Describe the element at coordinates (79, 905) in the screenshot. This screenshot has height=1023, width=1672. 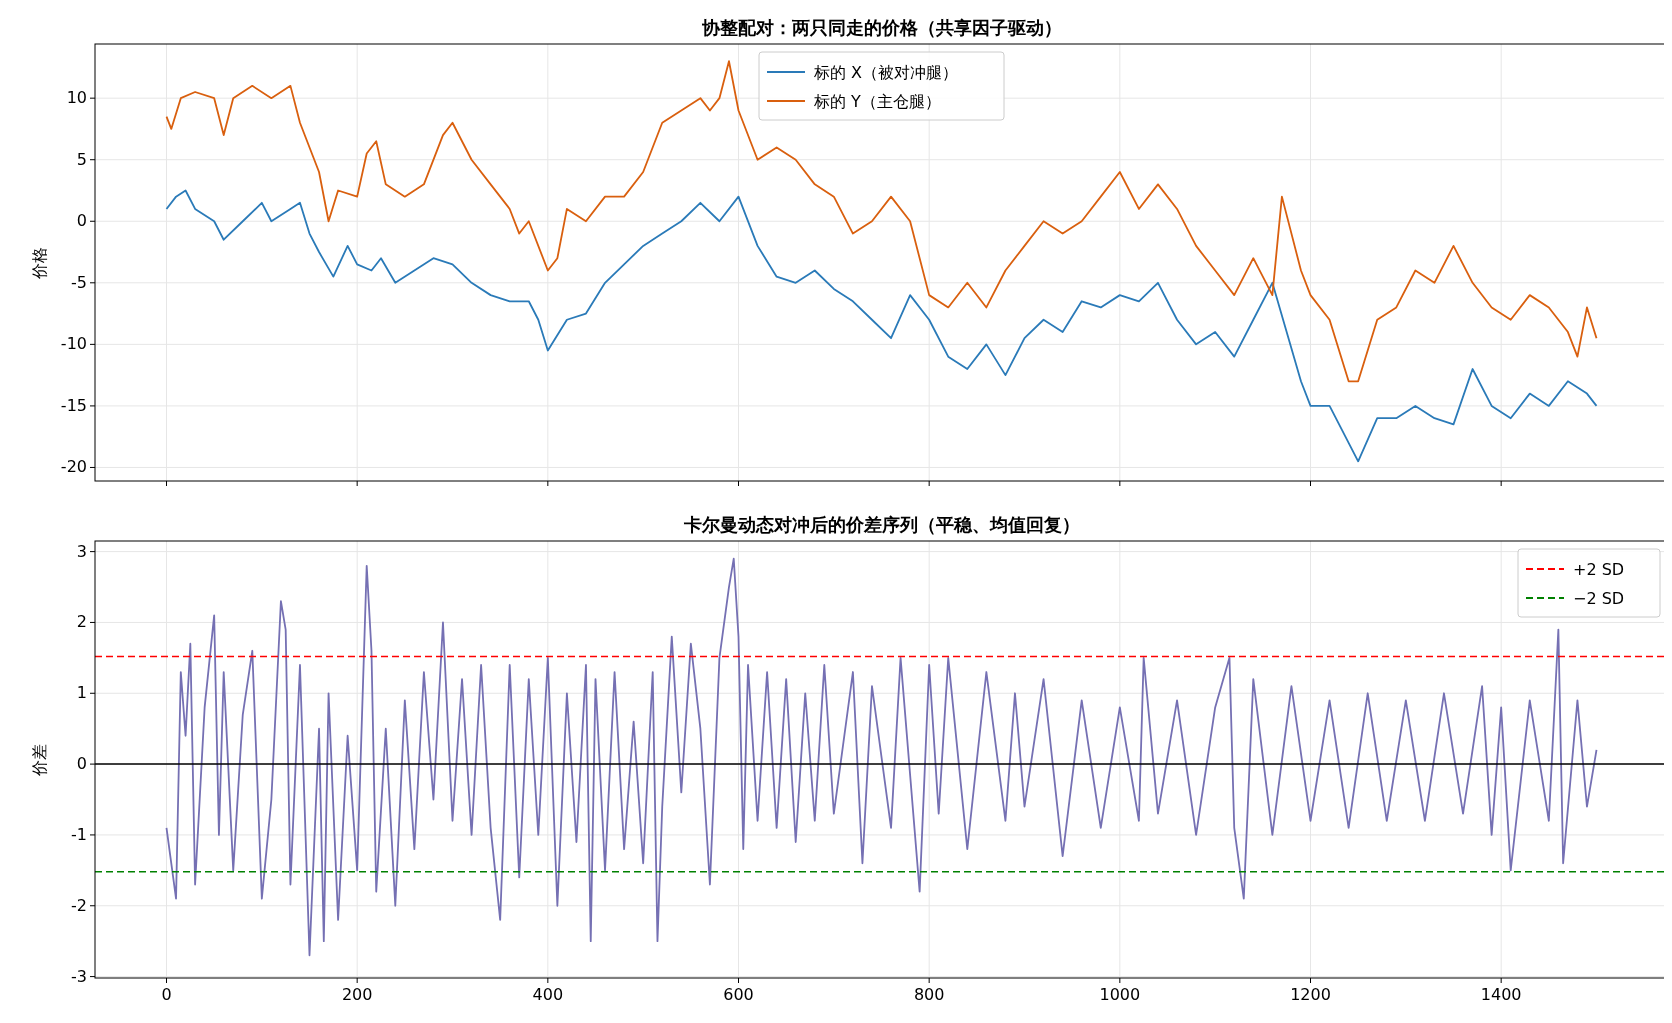
I see `y-tick-label: -2` at that location.